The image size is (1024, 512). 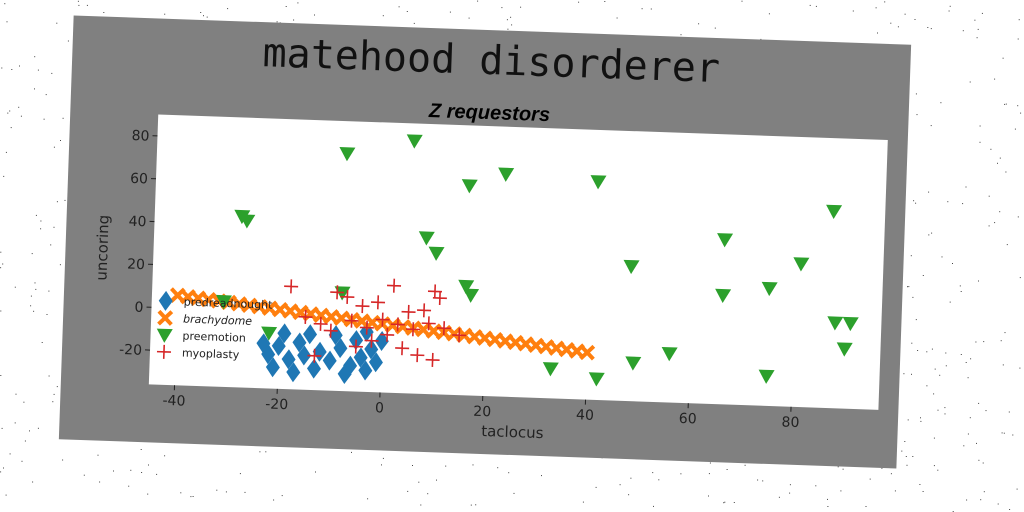 What do you see at coordinates (481, 408) in the screenshot?
I see `x-axis-ticks: -40 -20 0 20 40 60 80` at bounding box center [481, 408].